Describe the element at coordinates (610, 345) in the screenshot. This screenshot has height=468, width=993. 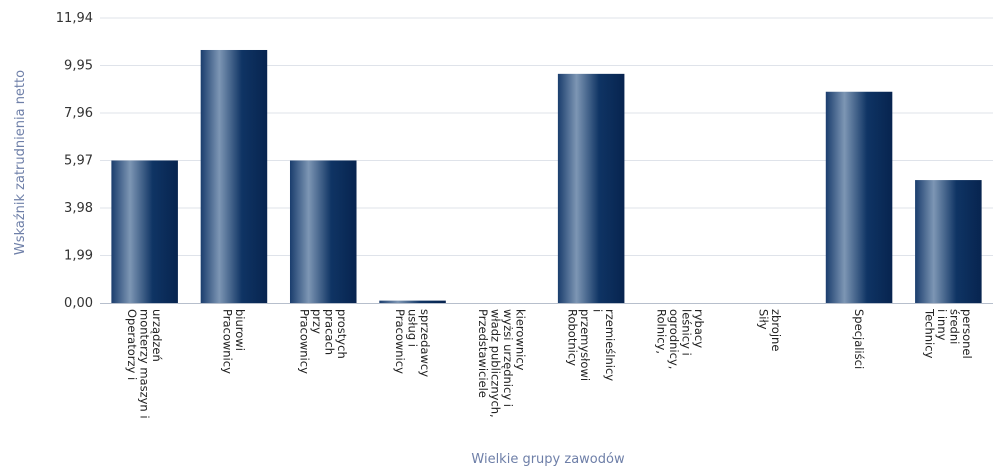
I see `x-category-label-line: rzemieślnicy` at that location.